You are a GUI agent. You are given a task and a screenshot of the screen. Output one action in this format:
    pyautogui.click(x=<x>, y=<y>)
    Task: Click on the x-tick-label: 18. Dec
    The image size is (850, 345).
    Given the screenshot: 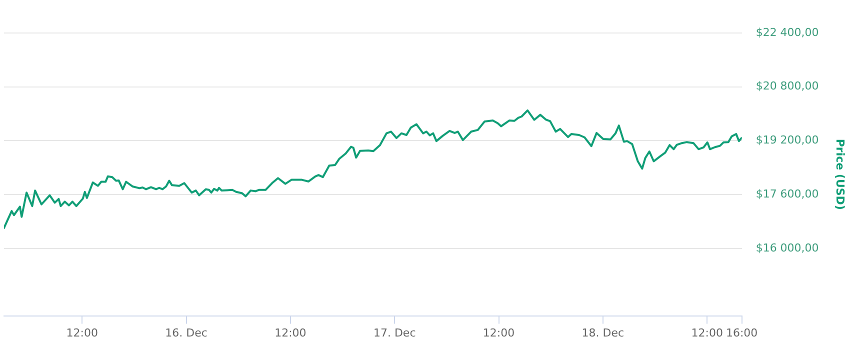 What is the action you would take?
    pyautogui.click(x=603, y=333)
    